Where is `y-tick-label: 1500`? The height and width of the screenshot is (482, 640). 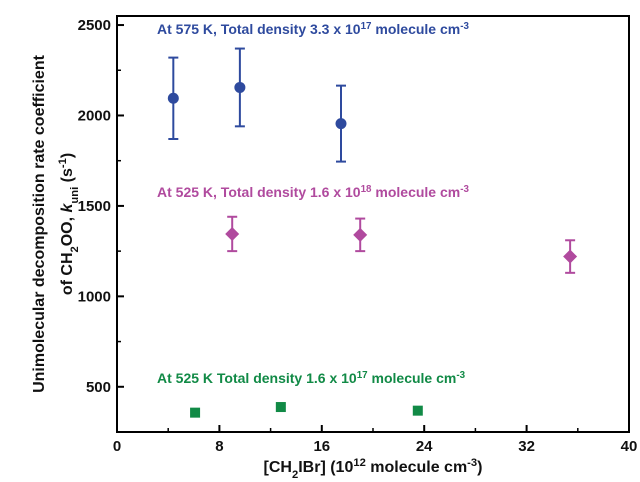 y-tick-label: 1500 is located at coordinates (94, 206).